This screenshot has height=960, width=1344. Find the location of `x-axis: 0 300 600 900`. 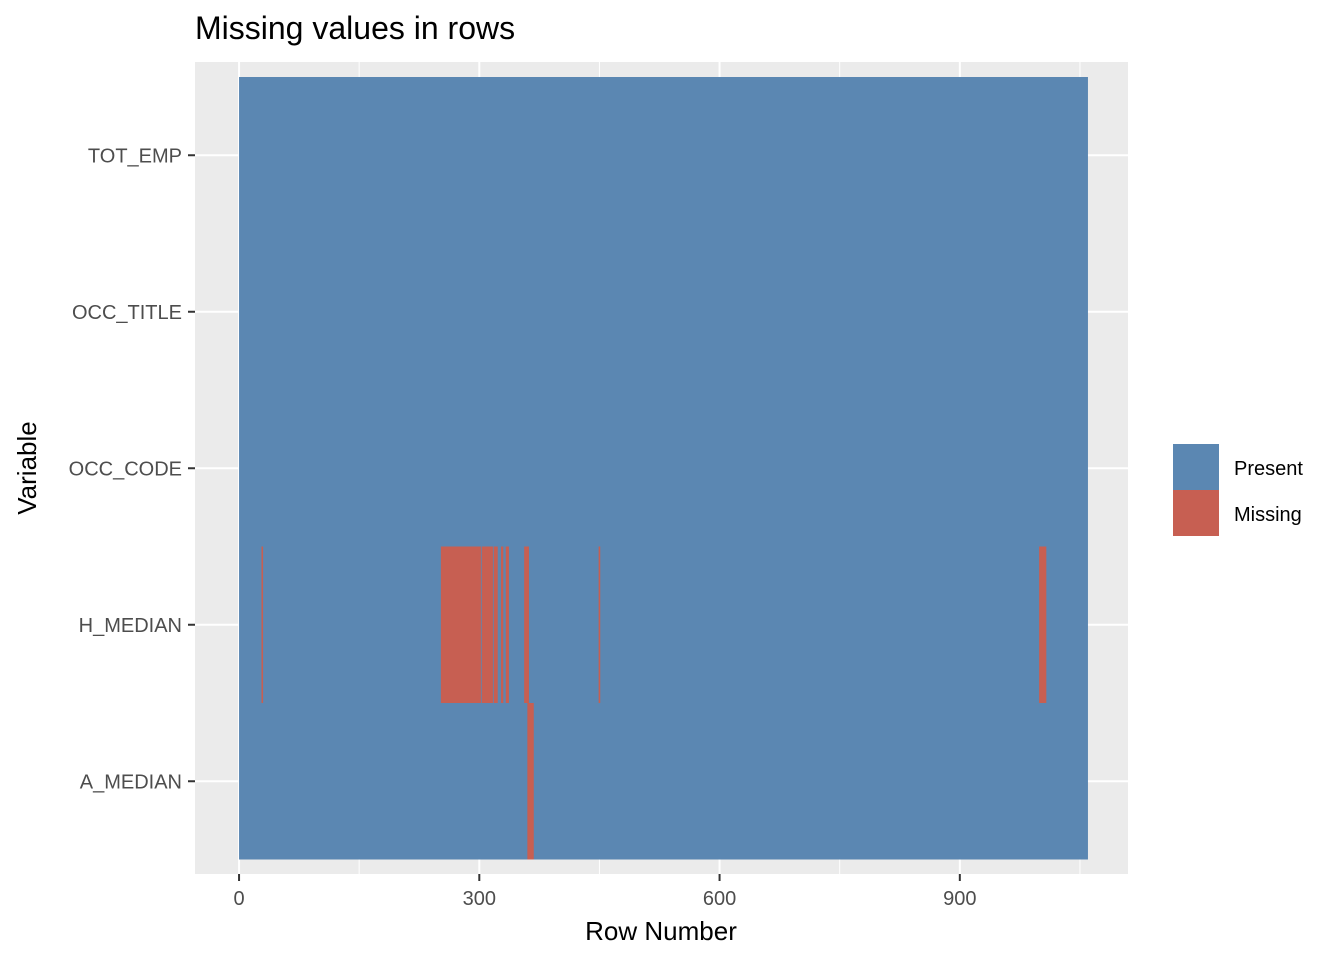

x-axis: 0 300 600 900 is located at coordinates (605, 892).